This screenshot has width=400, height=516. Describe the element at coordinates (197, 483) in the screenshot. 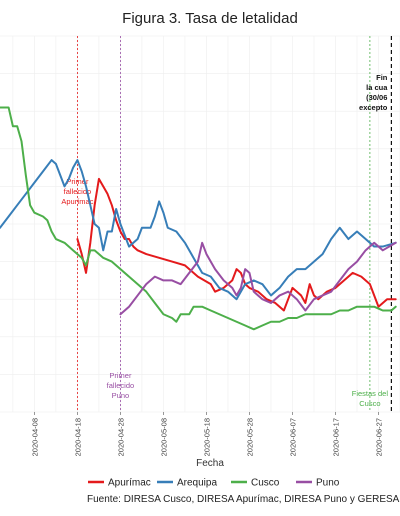

I see `legend-label: Arequipa` at that location.